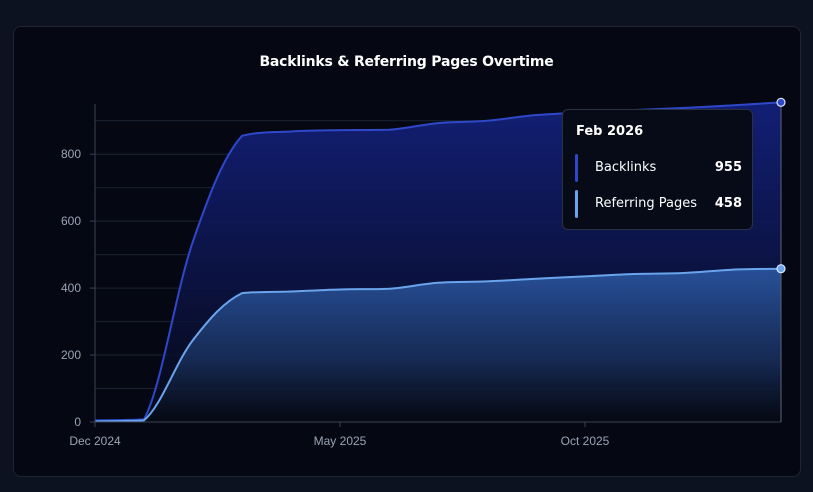 This screenshot has width=813, height=492. I want to click on y-tick-labels: 0 200 400 600 800, so click(78, 288).